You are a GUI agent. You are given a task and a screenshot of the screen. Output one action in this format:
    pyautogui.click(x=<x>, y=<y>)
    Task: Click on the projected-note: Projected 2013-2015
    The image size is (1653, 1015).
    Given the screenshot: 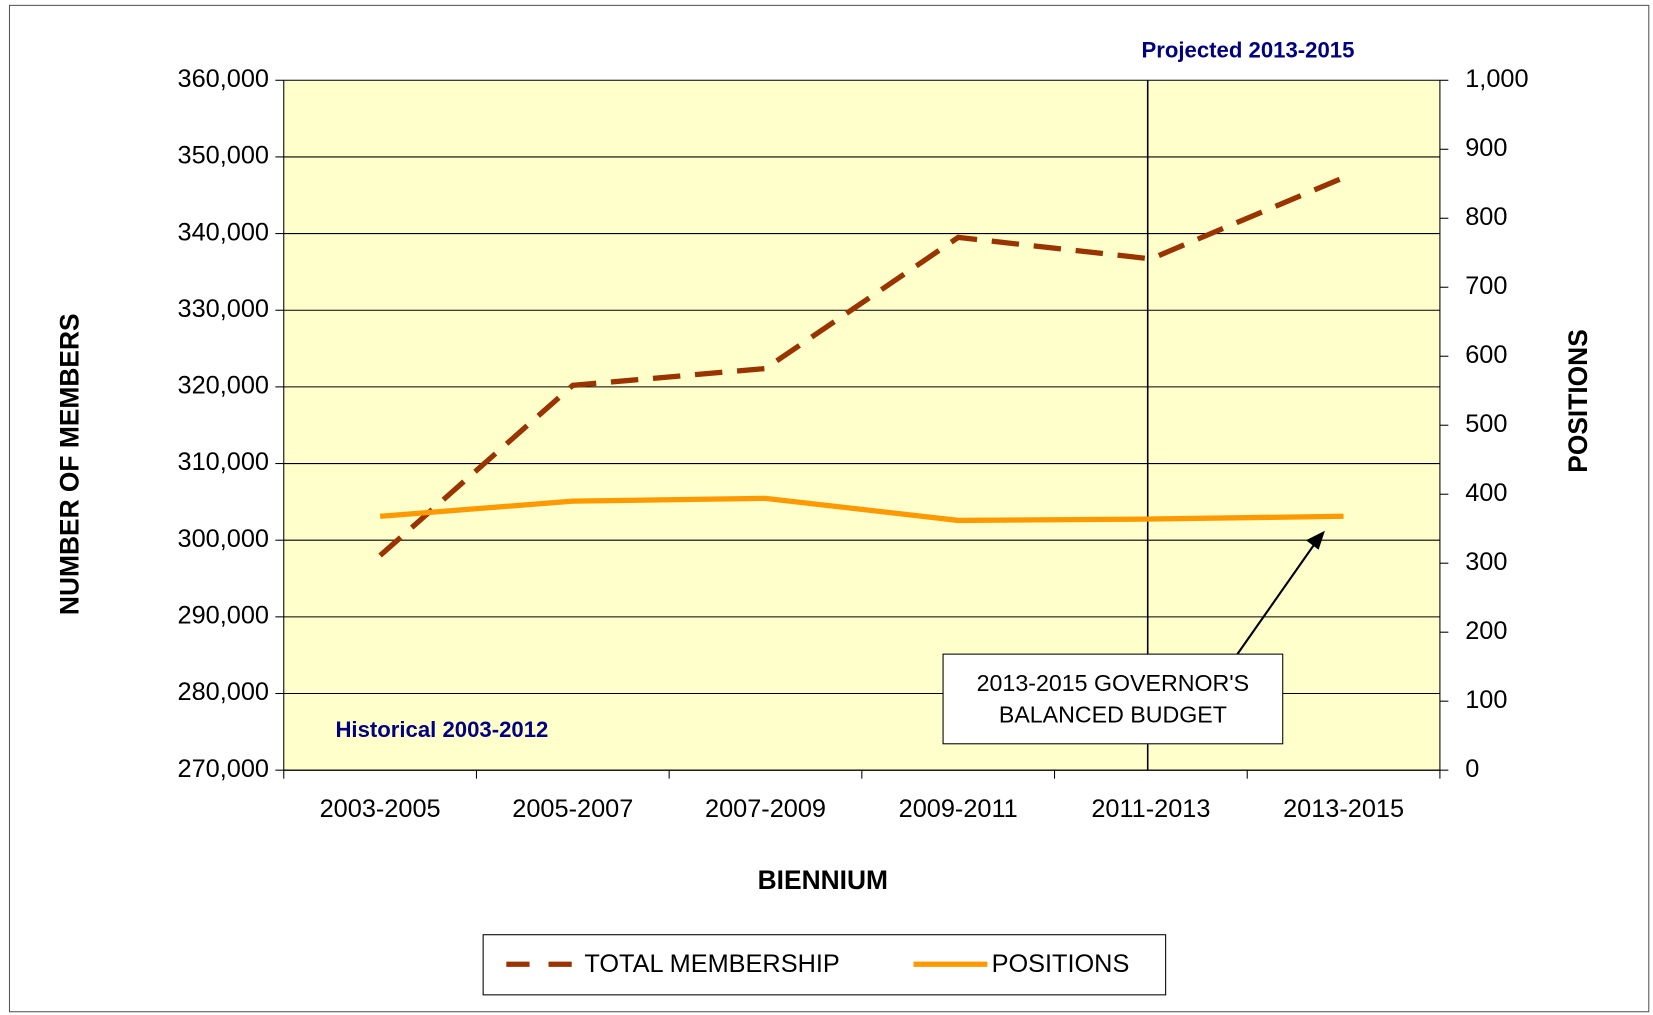 What is the action you would take?
    pyautogui.click(x=1247, y=50)
    